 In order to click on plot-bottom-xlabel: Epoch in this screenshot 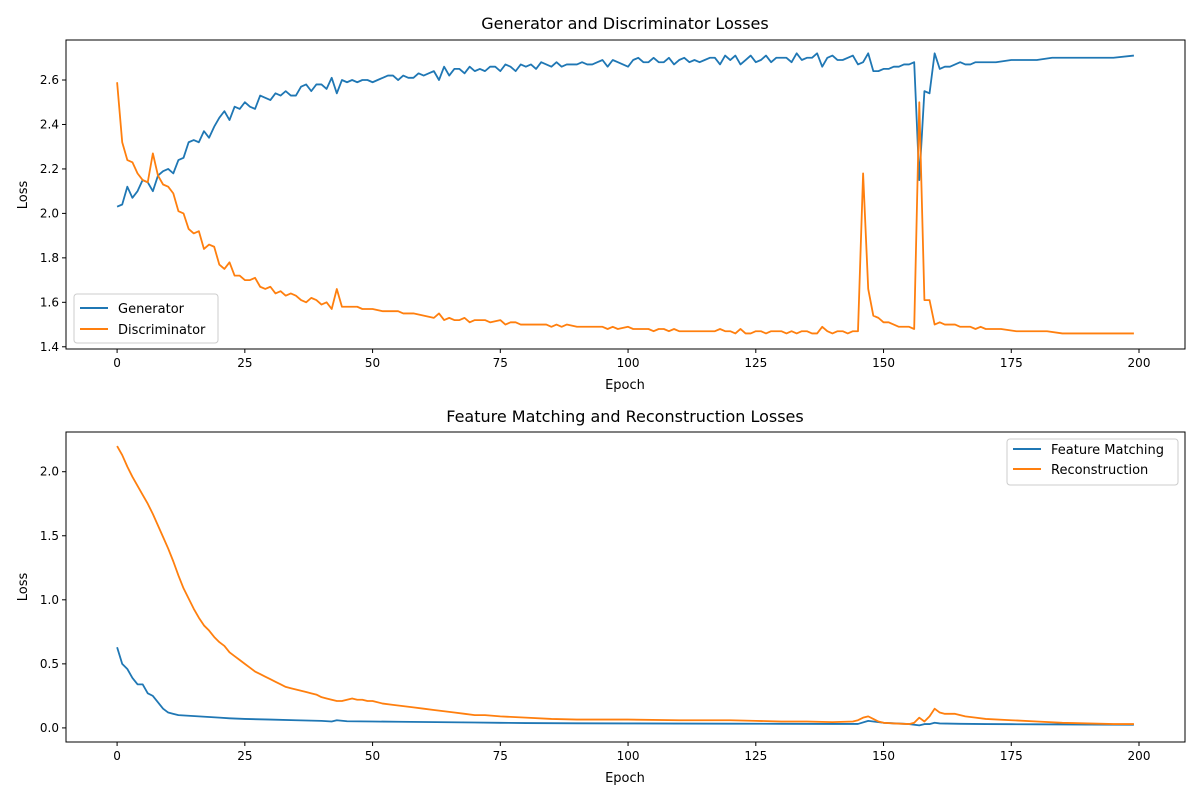, I will do `click(625, 778)`.